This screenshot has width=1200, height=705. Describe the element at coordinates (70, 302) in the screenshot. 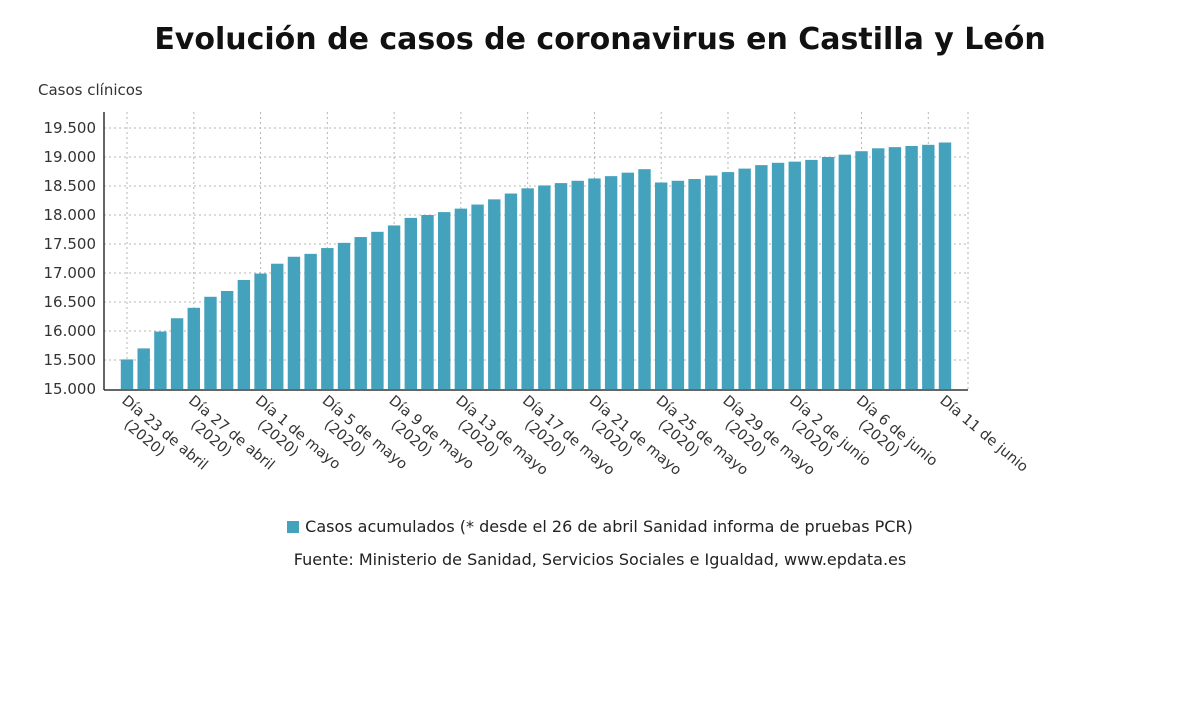

I see `y-tick-label: 16.500` at that location.